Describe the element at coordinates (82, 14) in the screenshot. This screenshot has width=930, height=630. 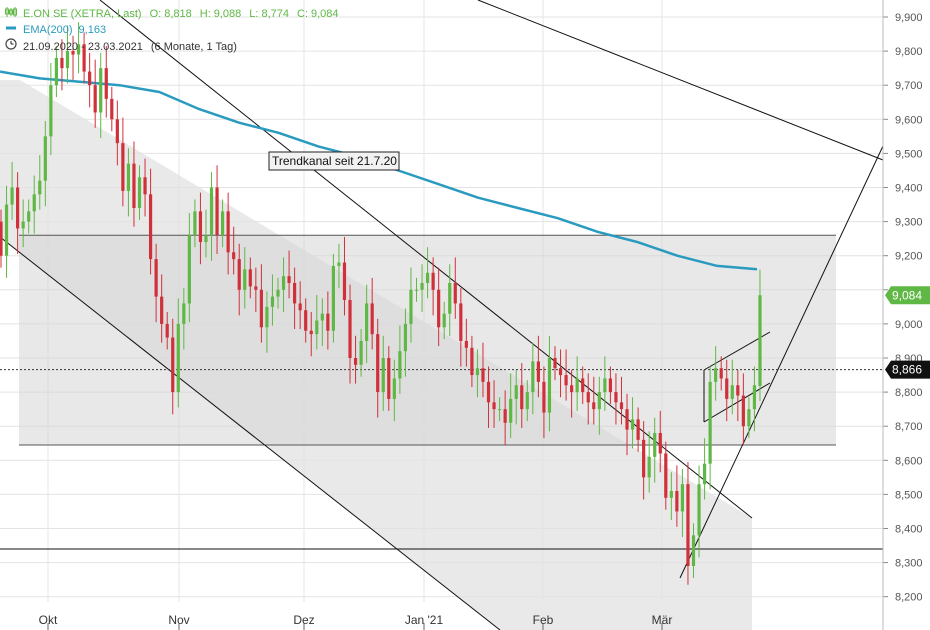
I see `legend-instrument: E.ON SE (XETRA, Last)` at that location.